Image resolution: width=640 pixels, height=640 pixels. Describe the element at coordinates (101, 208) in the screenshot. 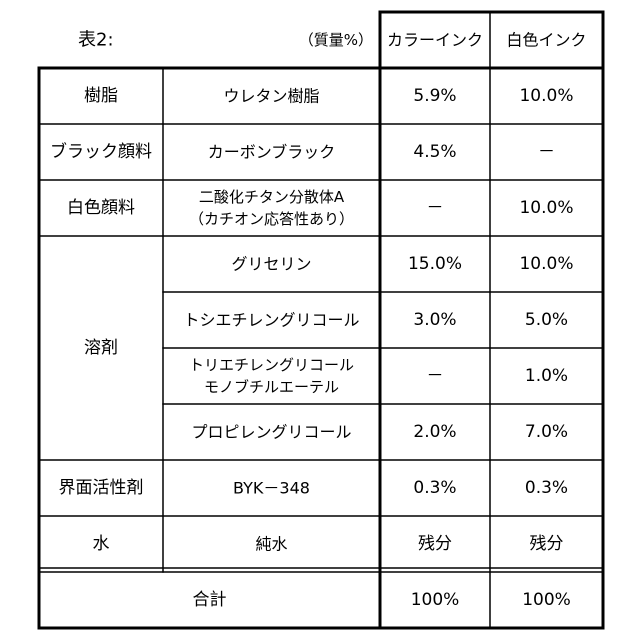

I see `category-cell: 白色顔料` at that location.